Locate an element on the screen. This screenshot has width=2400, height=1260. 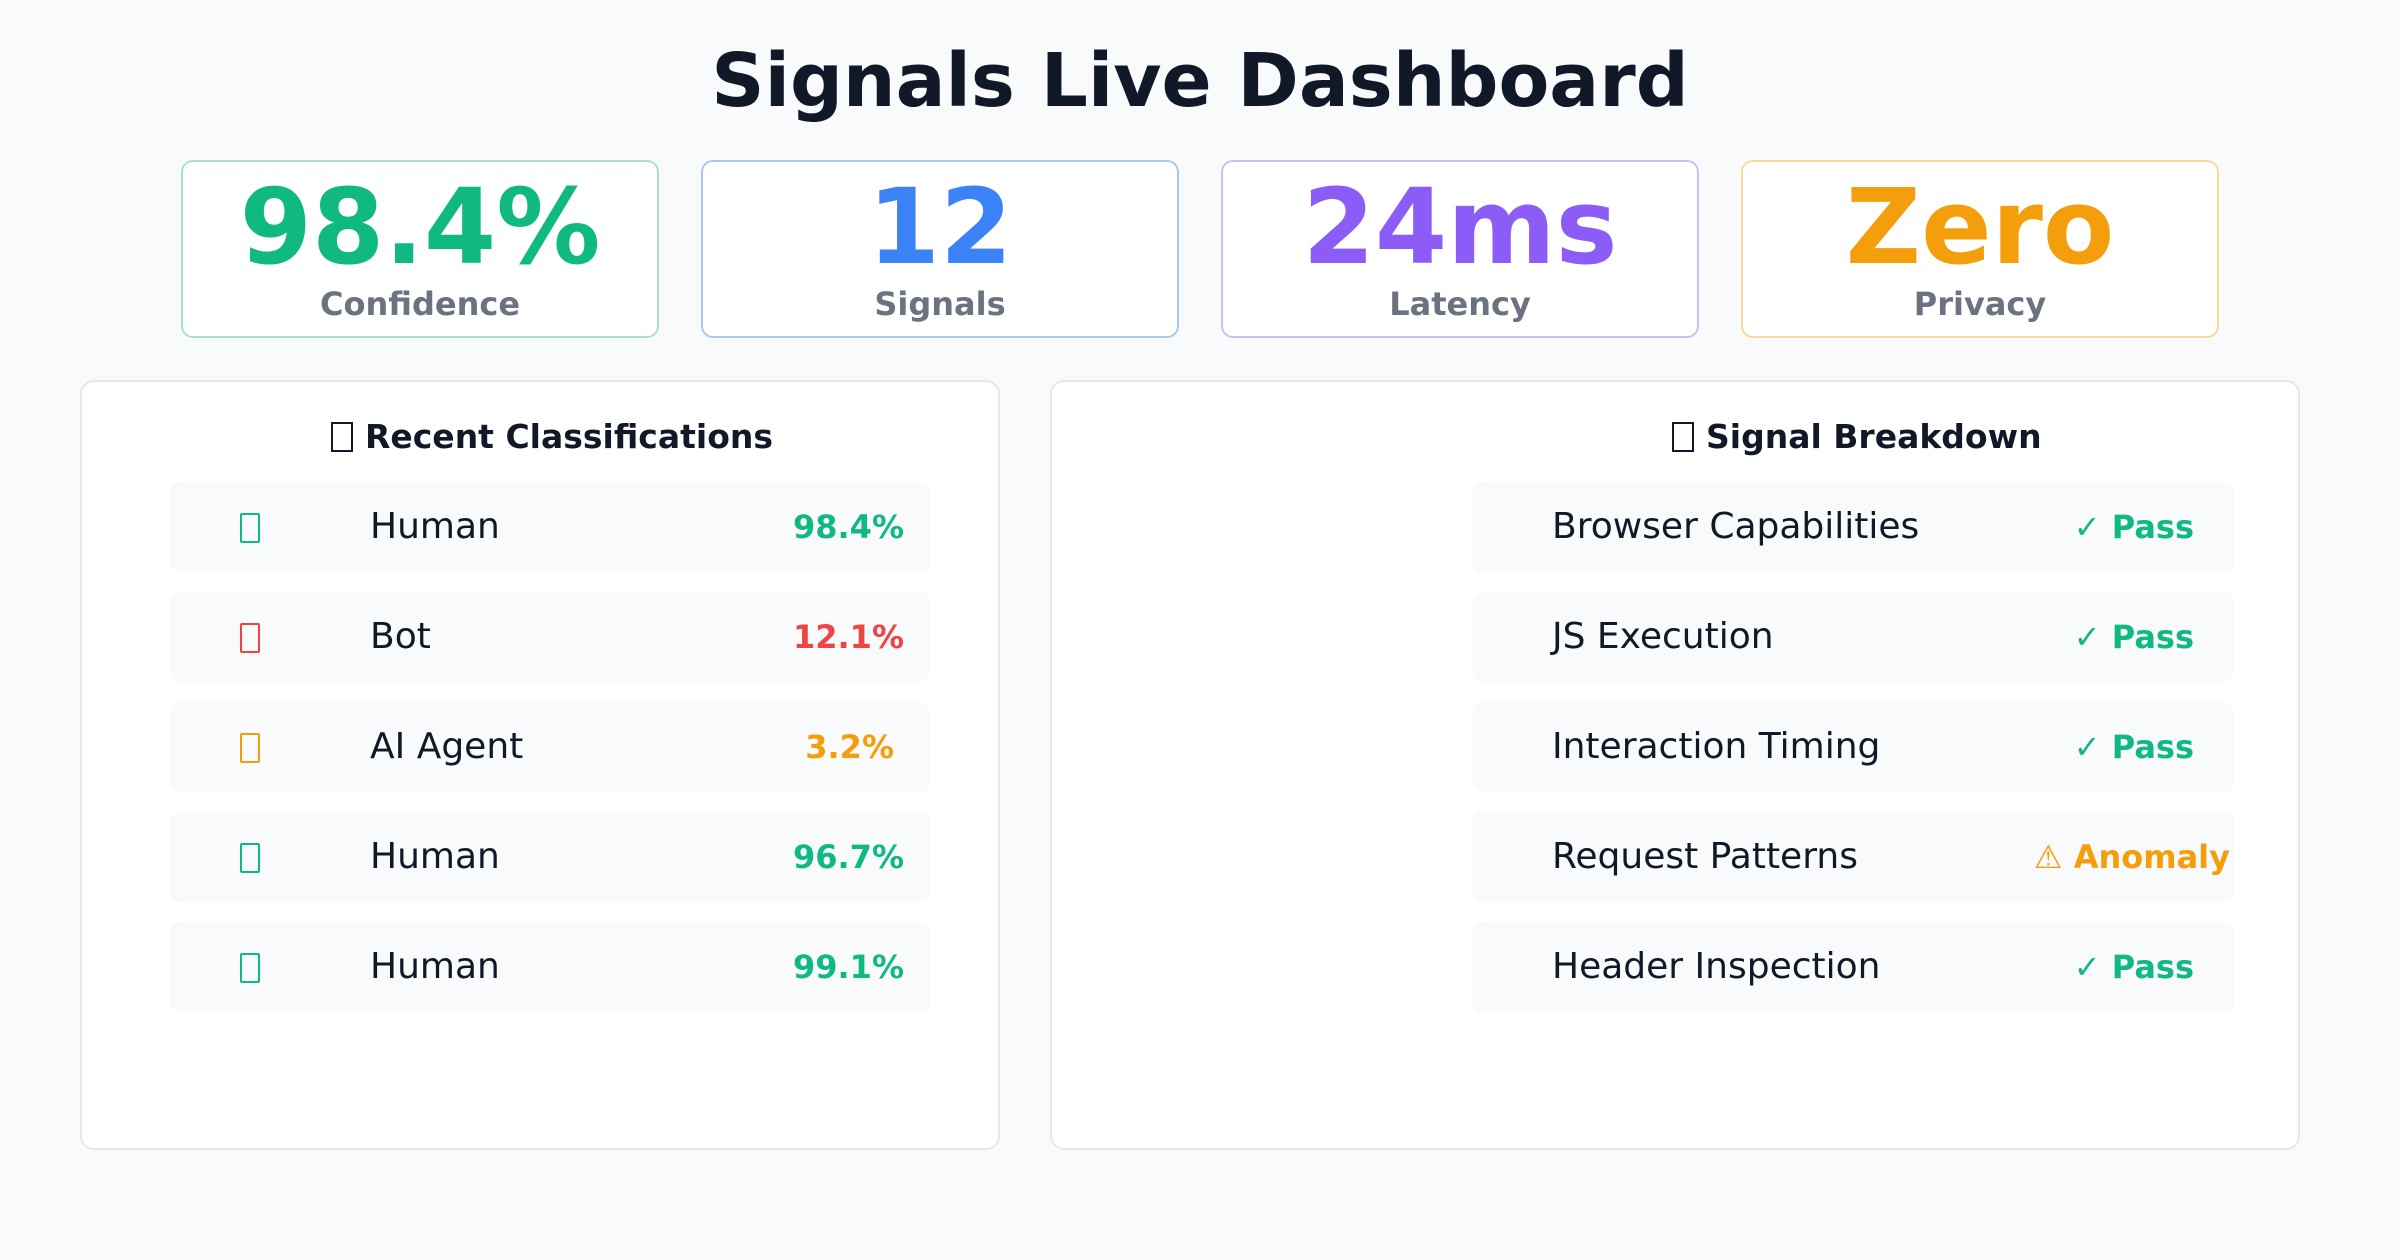
signal-label: Browser Capabilities is located at coordinates (1736, 526).